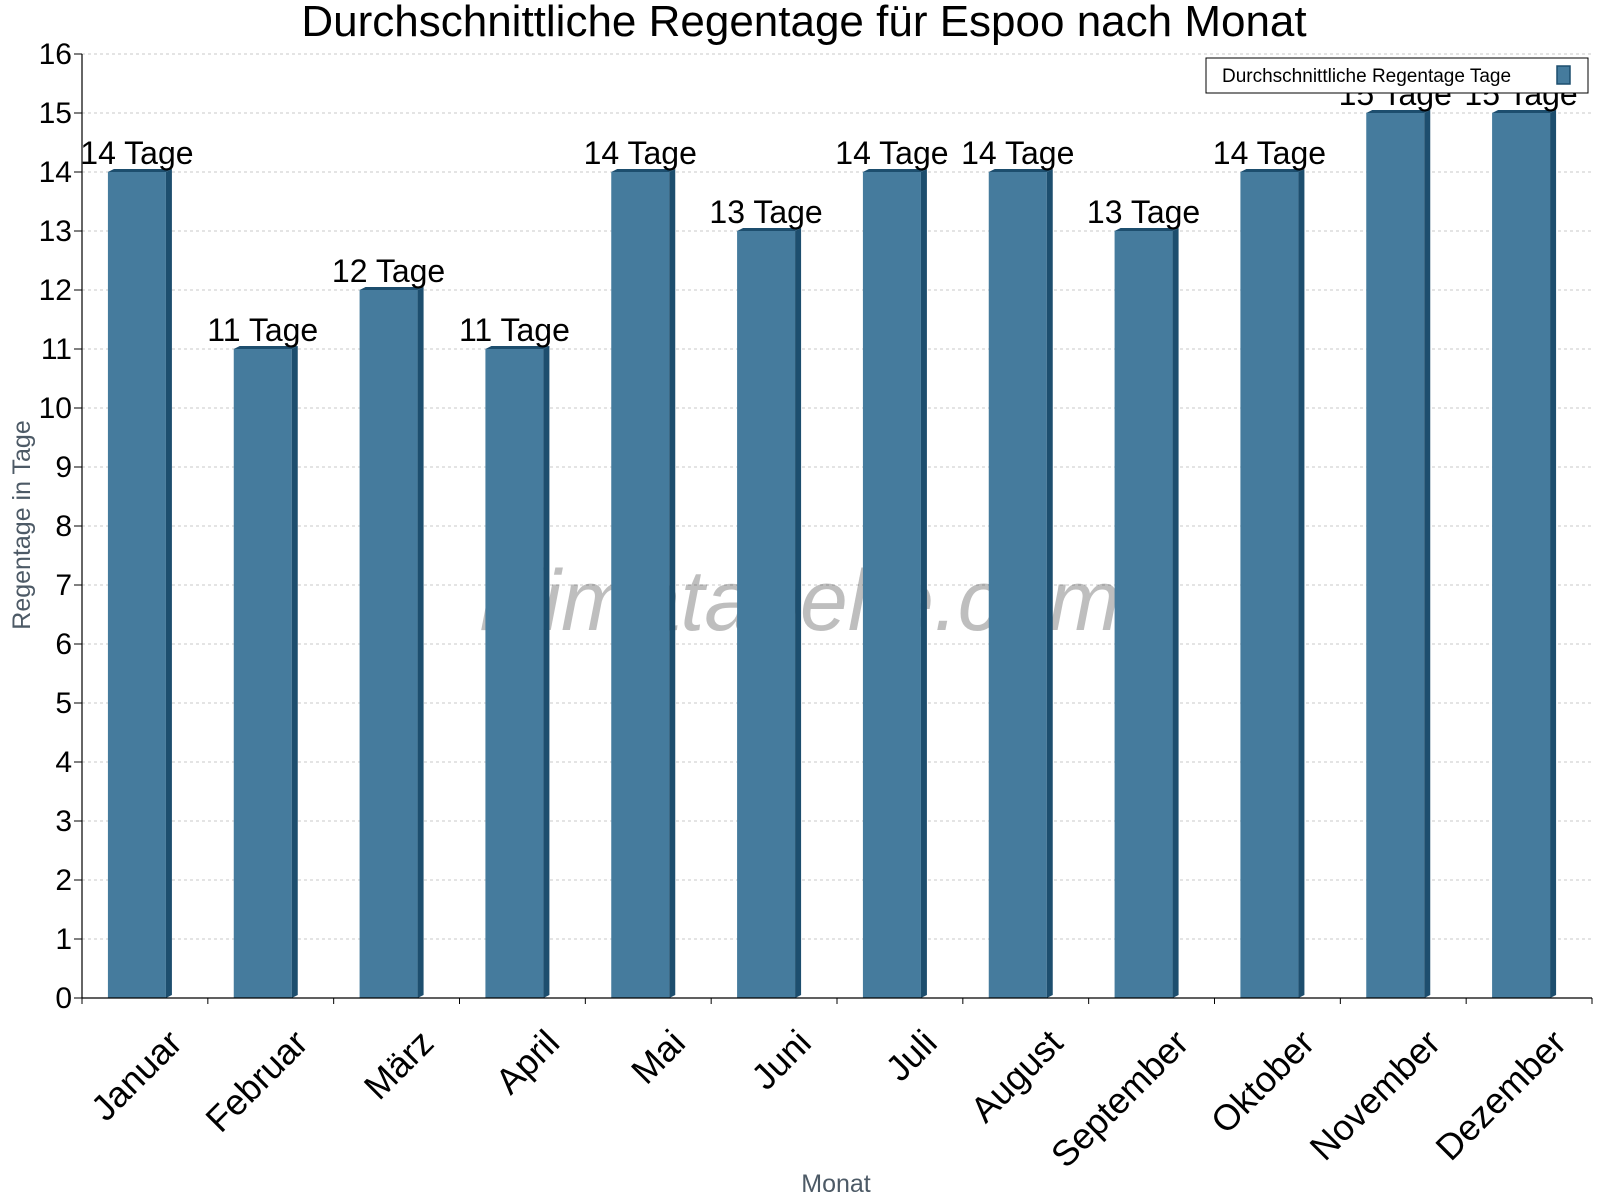 The width and height of the screenshot is (1600, 1200). Describe the element at coordinates (22, 524) in the screenshot. I see `y-axis-label: Regentage in Tage` at that location.